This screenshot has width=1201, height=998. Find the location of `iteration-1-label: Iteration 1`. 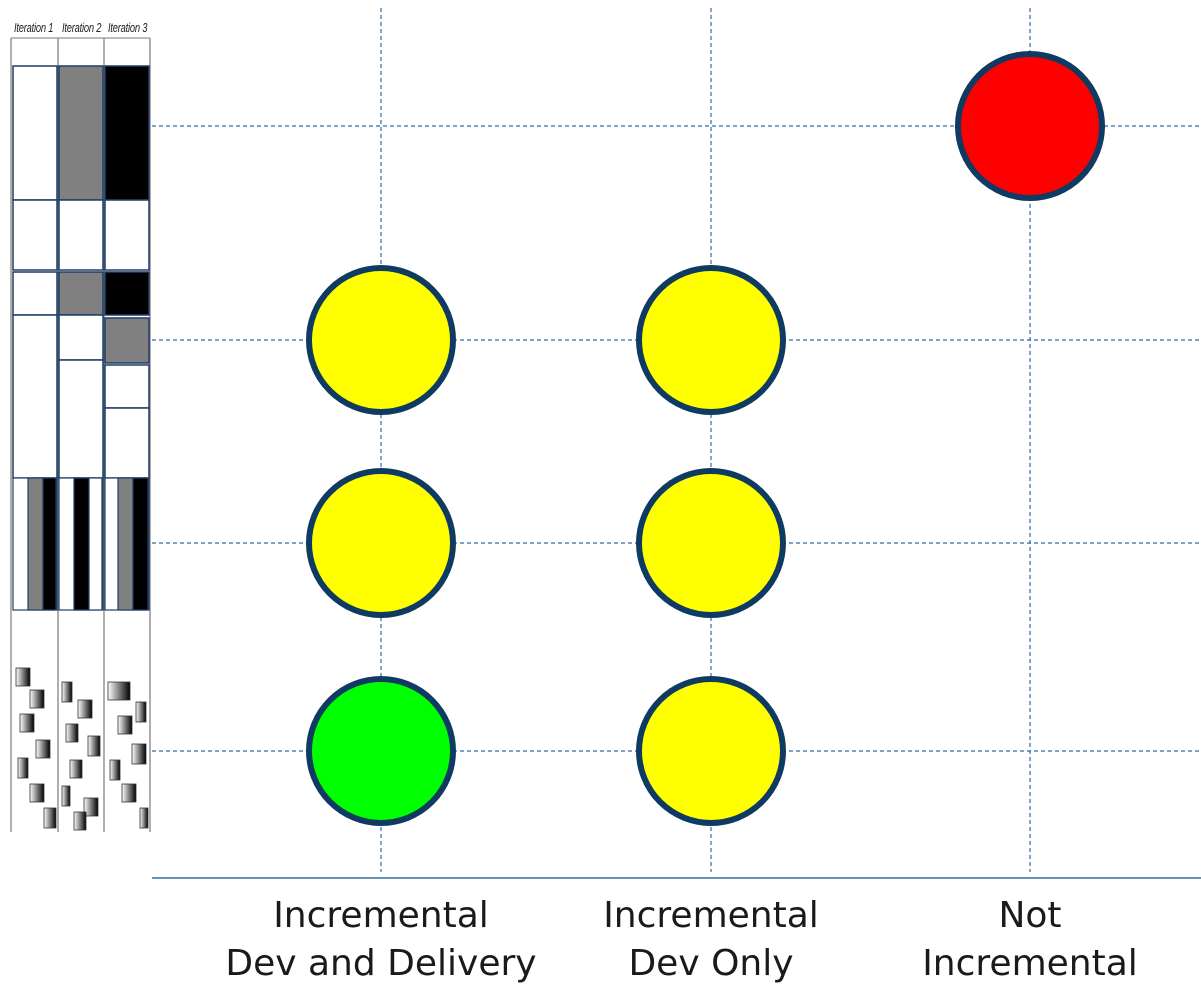

iteration-1-label: Iteration 1 is located at coordinates (34, 27).